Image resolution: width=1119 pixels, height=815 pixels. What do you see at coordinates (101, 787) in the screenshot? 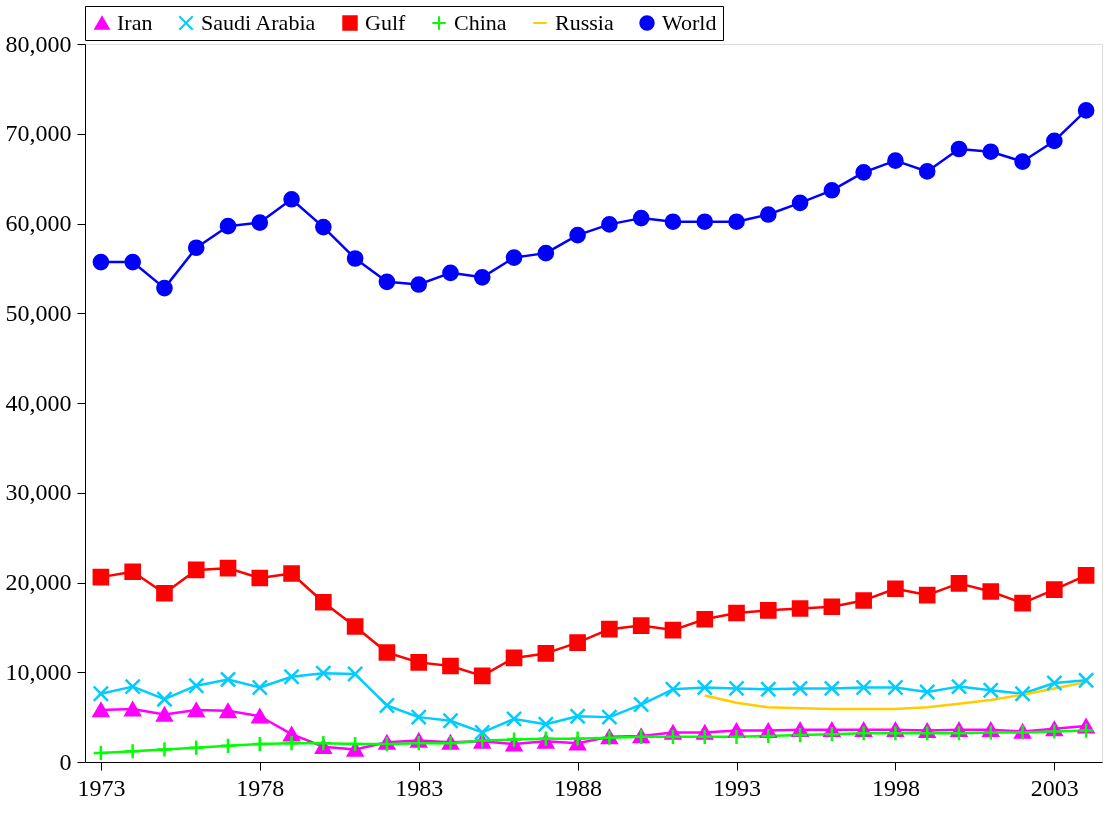
I see `x-tick-label: 1973` at bounding box center [101, 787].